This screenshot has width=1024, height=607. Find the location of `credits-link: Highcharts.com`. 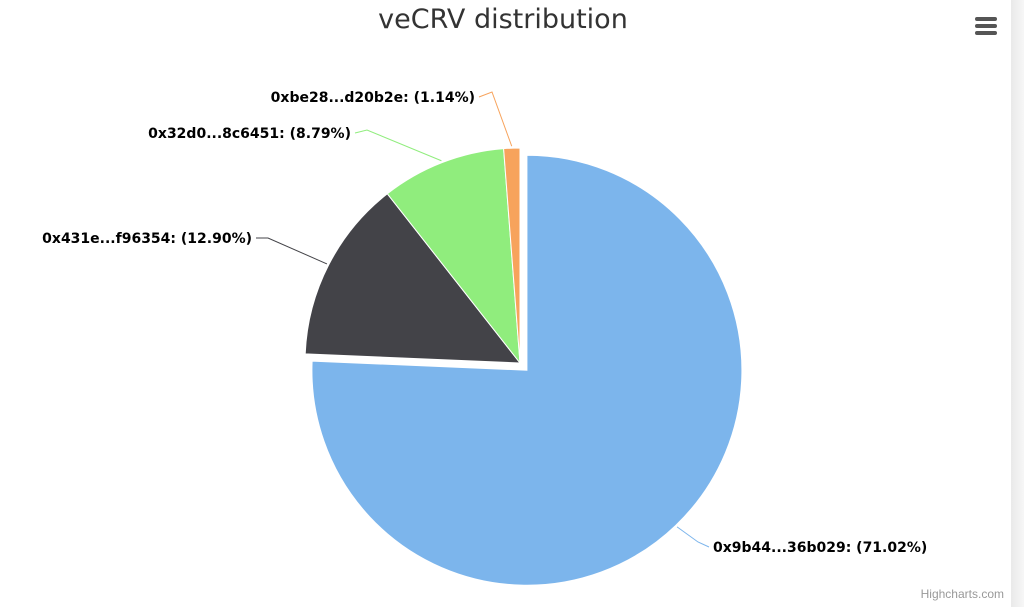

credits-link: Highcharts.com is located at coordinates (962, 594).